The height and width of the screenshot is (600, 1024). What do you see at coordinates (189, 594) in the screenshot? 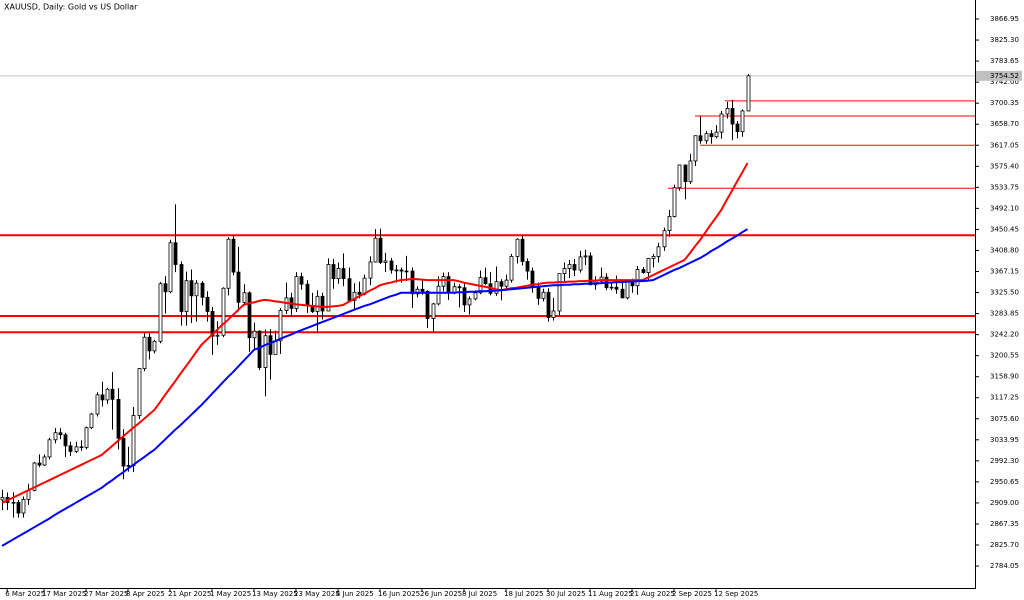
I see `x-tick-label: 21 Apr 2025` at bounding box center [189, 594].